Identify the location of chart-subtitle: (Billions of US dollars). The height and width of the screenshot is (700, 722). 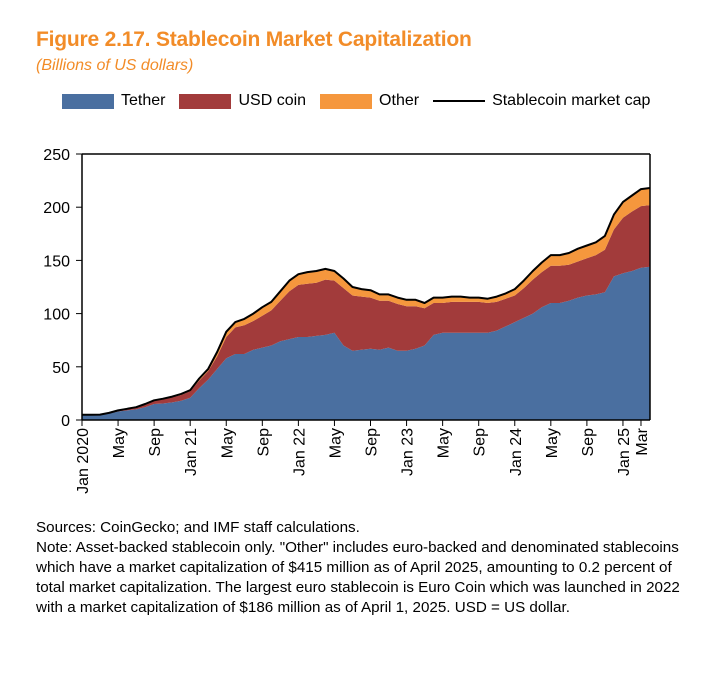
(115, 65).